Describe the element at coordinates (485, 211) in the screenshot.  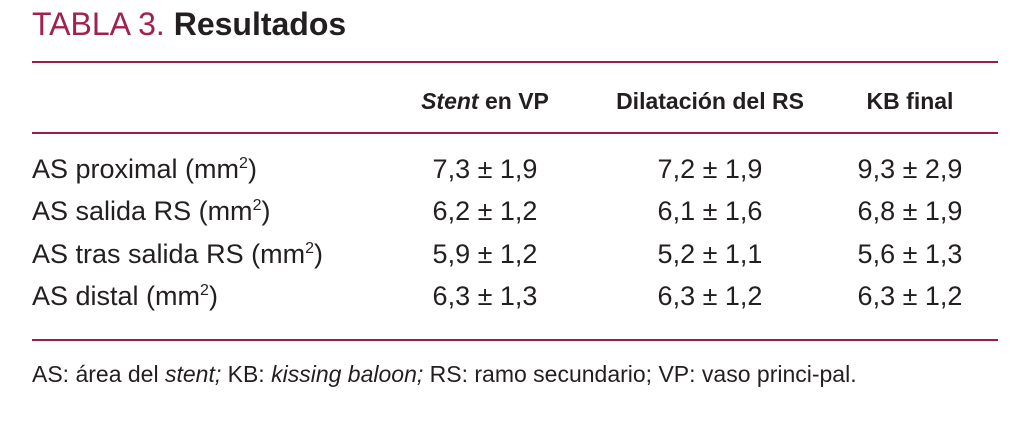
I see `table-cell: 6,2 ± 1,2` at that location.